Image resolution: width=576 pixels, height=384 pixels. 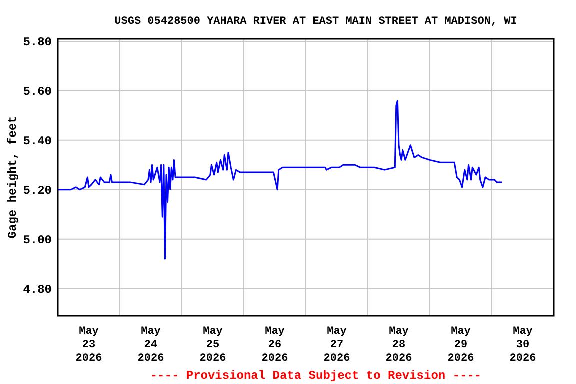 What do you see at coordinates (151, 345) in the screenshot?
I see `x-tick-label: May 24 2026` at bounding box center [151, 345].